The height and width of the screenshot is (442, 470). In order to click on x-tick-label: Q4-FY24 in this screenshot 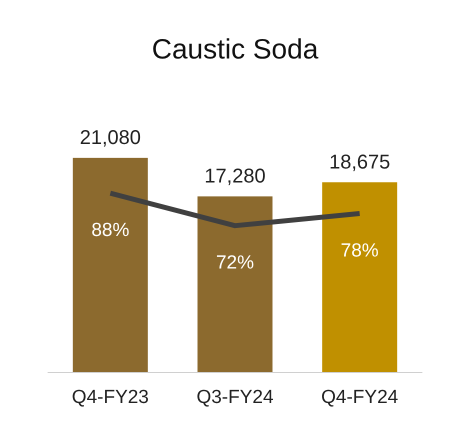, I will do `click(360, 397)`.